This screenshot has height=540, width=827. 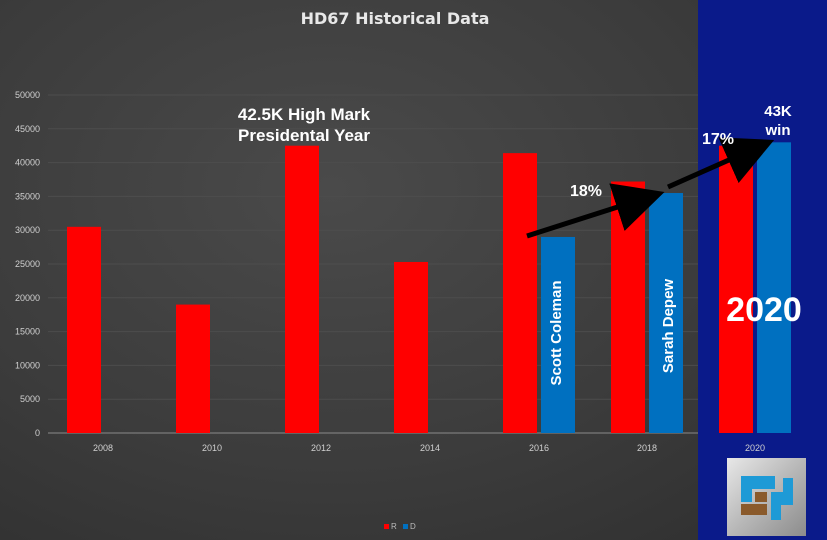 I want to click on bar-r-2016, so click(x=520, y=293).